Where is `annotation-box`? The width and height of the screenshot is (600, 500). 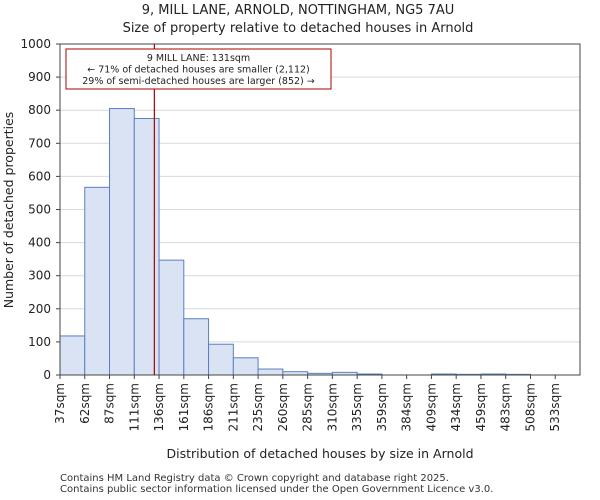 annotation-box is located at coordinates (198, 69).